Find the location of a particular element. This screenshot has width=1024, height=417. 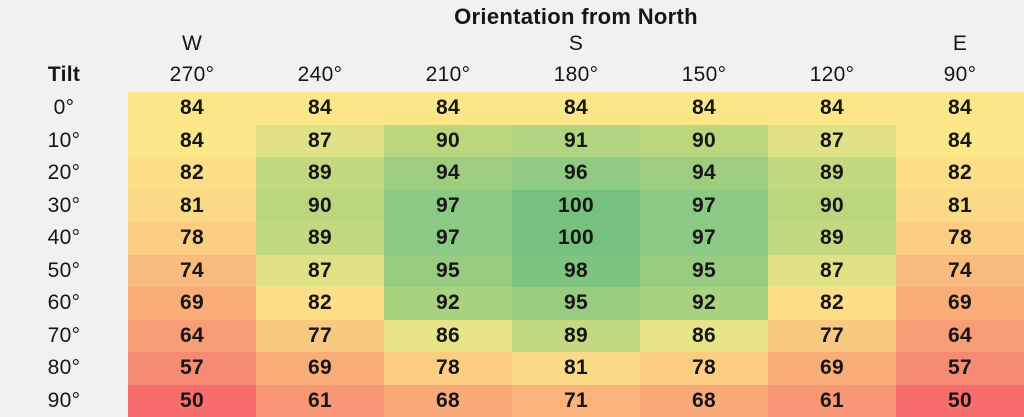

row-label-4: 40° is located at coordinates (64, 238).